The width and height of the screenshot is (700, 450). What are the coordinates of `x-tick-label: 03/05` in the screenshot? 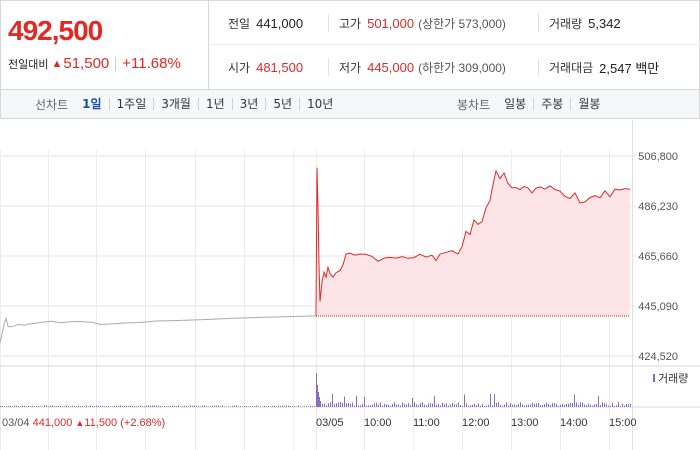 It's located at (330, 423).